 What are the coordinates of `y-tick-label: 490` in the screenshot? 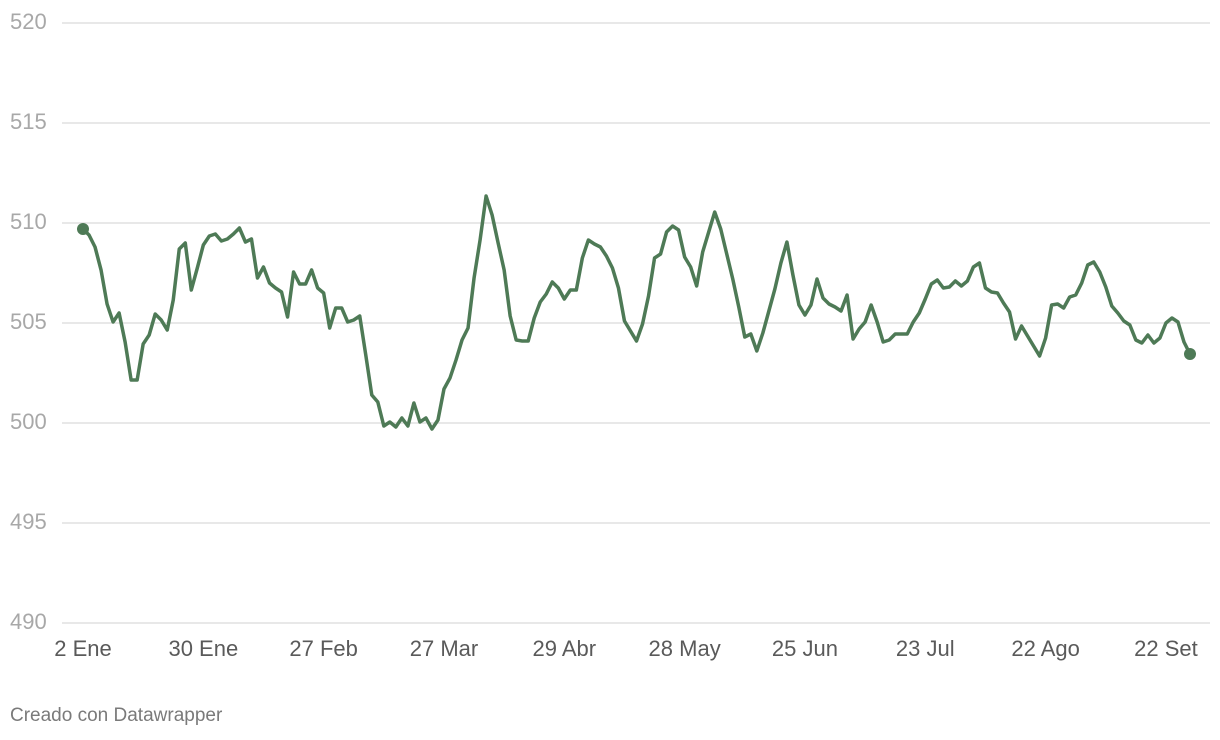 It's located at (28, 621).